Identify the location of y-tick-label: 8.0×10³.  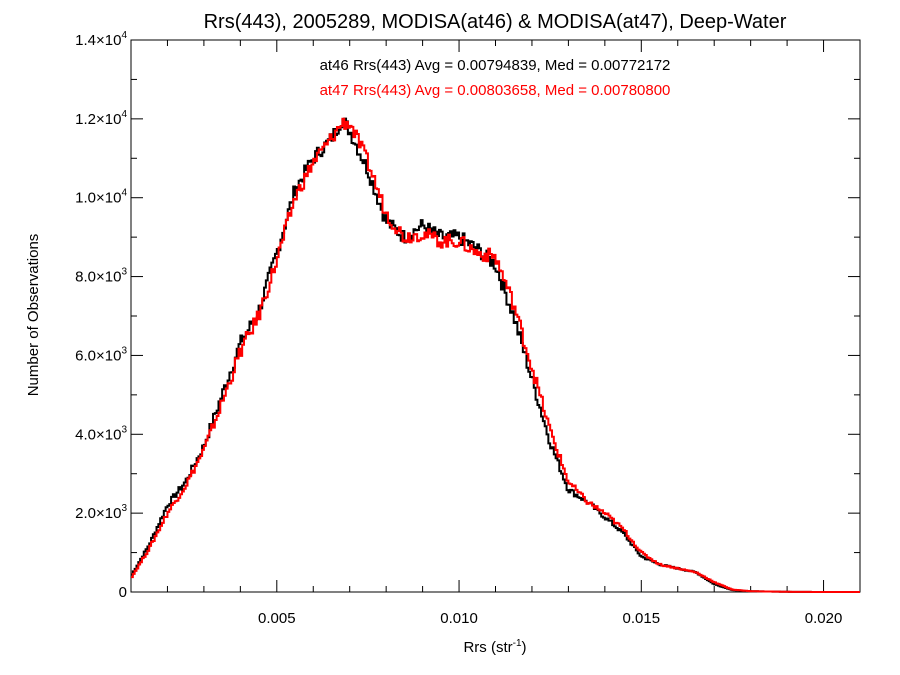
(101, 276).